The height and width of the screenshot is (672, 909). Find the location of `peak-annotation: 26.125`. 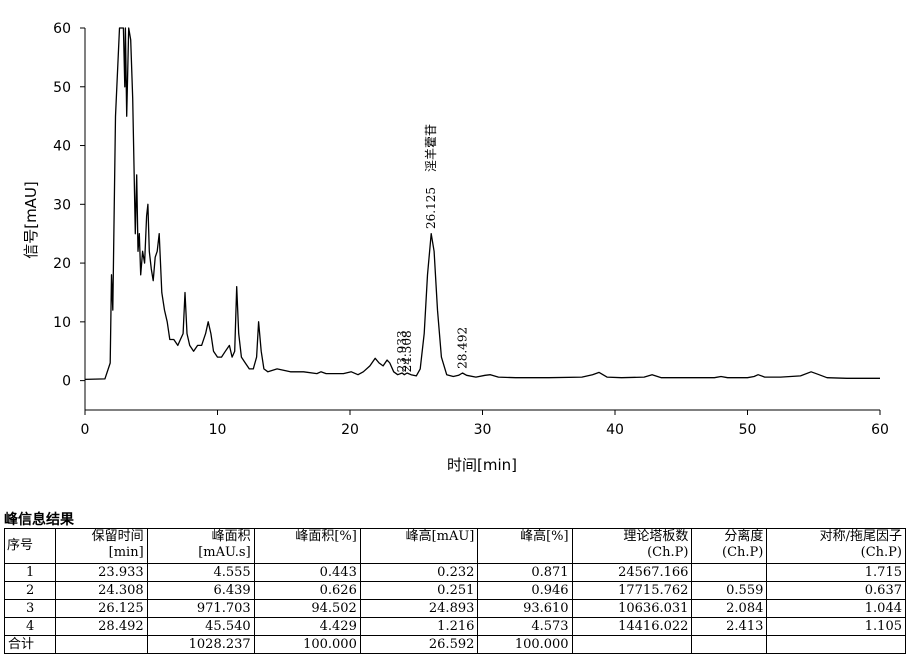

peak-annotation: 26.125 is located at coordinates (431, 208).